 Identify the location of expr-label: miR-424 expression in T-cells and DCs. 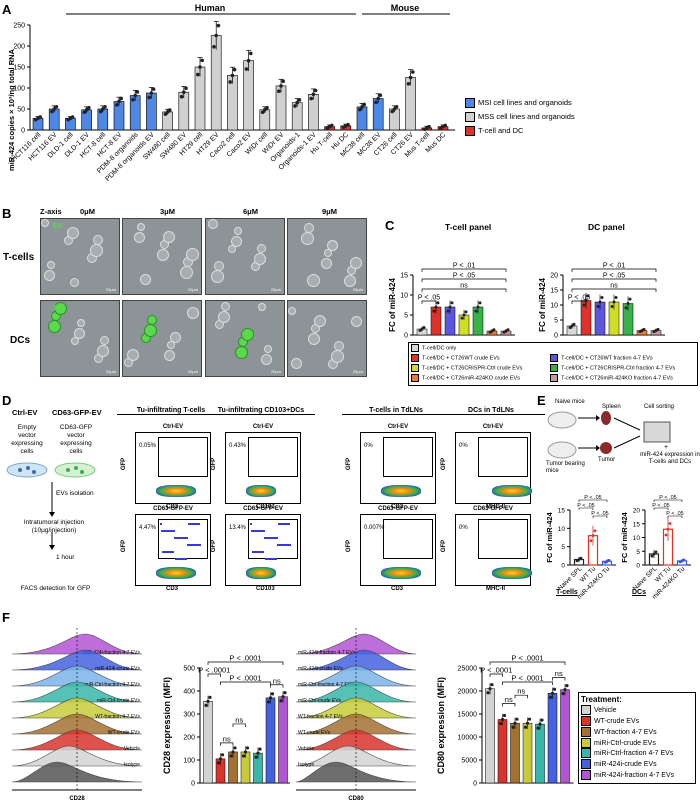
(670, 458).